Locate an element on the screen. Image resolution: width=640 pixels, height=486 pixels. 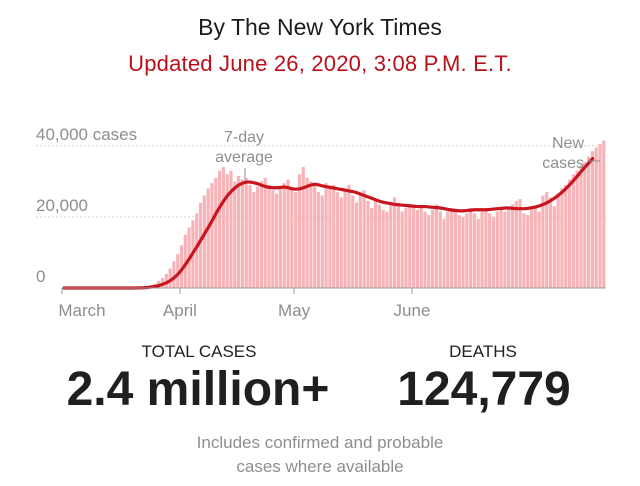
x-tick-label: April is located at coordinates (180, 310).